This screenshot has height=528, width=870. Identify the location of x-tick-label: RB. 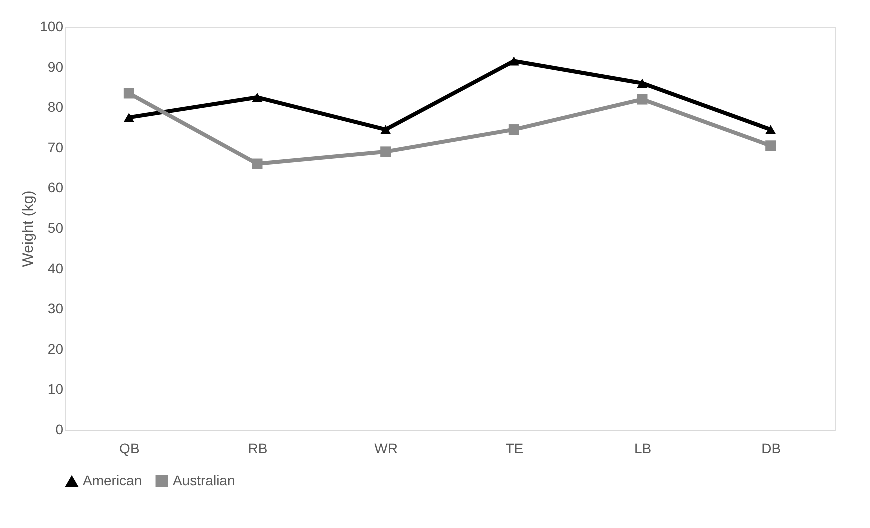
(258, 448).